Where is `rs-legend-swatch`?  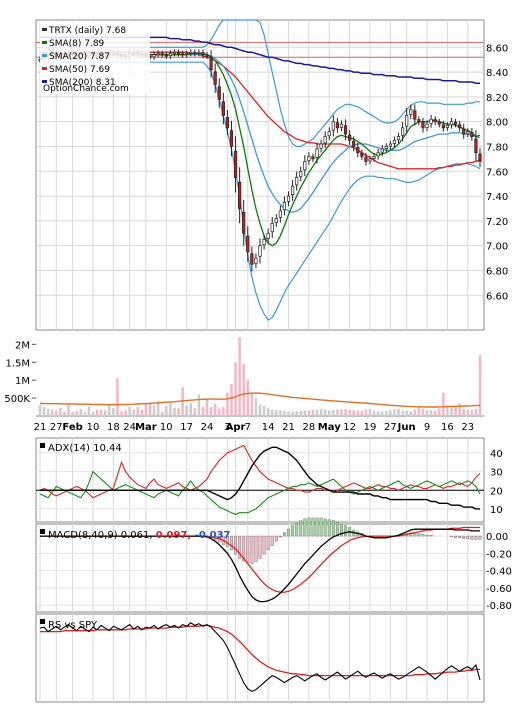
rs-legend-swatch is located at coordinates (42, 621).